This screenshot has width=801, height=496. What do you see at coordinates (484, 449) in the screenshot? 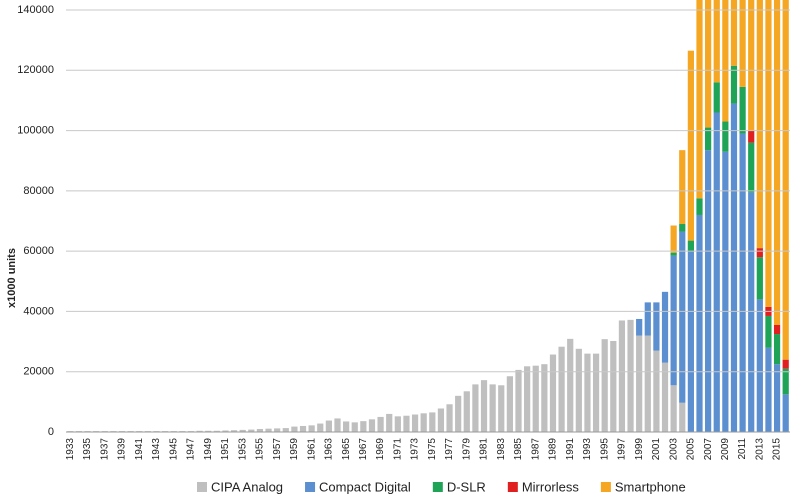
I see `x-tick-label: 1981` at bounding box center [484, 449].